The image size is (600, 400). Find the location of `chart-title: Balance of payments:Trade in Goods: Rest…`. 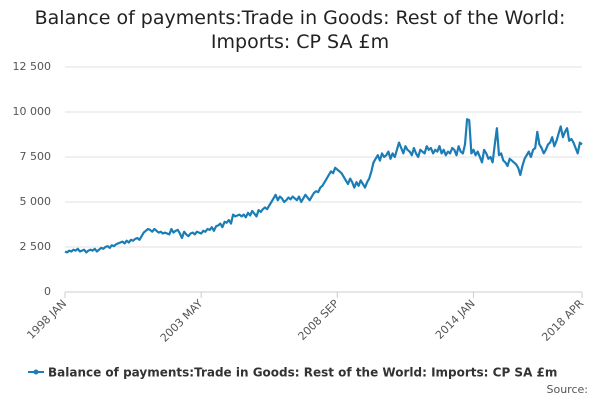

chart-title: Balance of payments:Trade in Goods: Rest… is located at coordinates (300, 30).